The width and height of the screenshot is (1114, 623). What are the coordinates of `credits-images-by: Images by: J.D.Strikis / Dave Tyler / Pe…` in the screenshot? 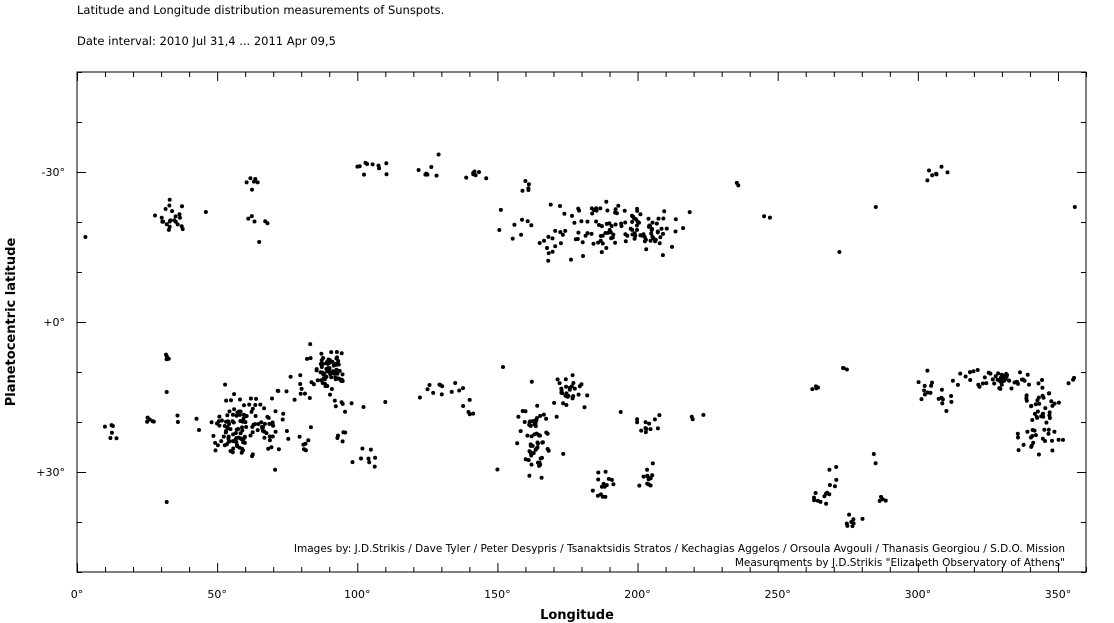 It's located at (679, 549).